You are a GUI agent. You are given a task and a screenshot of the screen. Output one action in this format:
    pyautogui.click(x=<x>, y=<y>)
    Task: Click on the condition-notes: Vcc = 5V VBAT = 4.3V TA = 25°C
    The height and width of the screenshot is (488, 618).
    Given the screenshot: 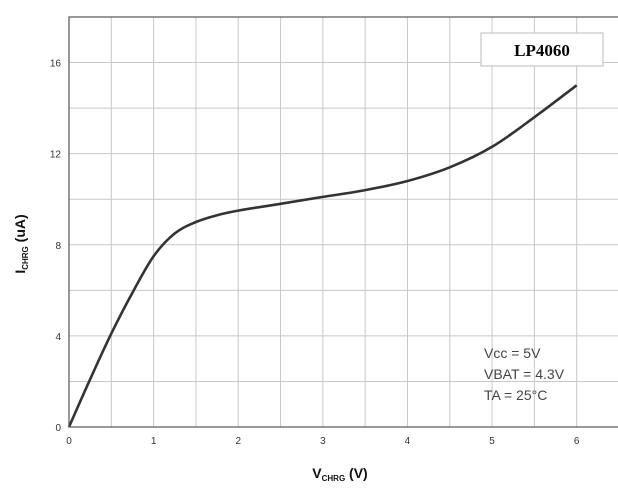 What is the action you would take?
    pyautogui.click(x=524, y=374)
    